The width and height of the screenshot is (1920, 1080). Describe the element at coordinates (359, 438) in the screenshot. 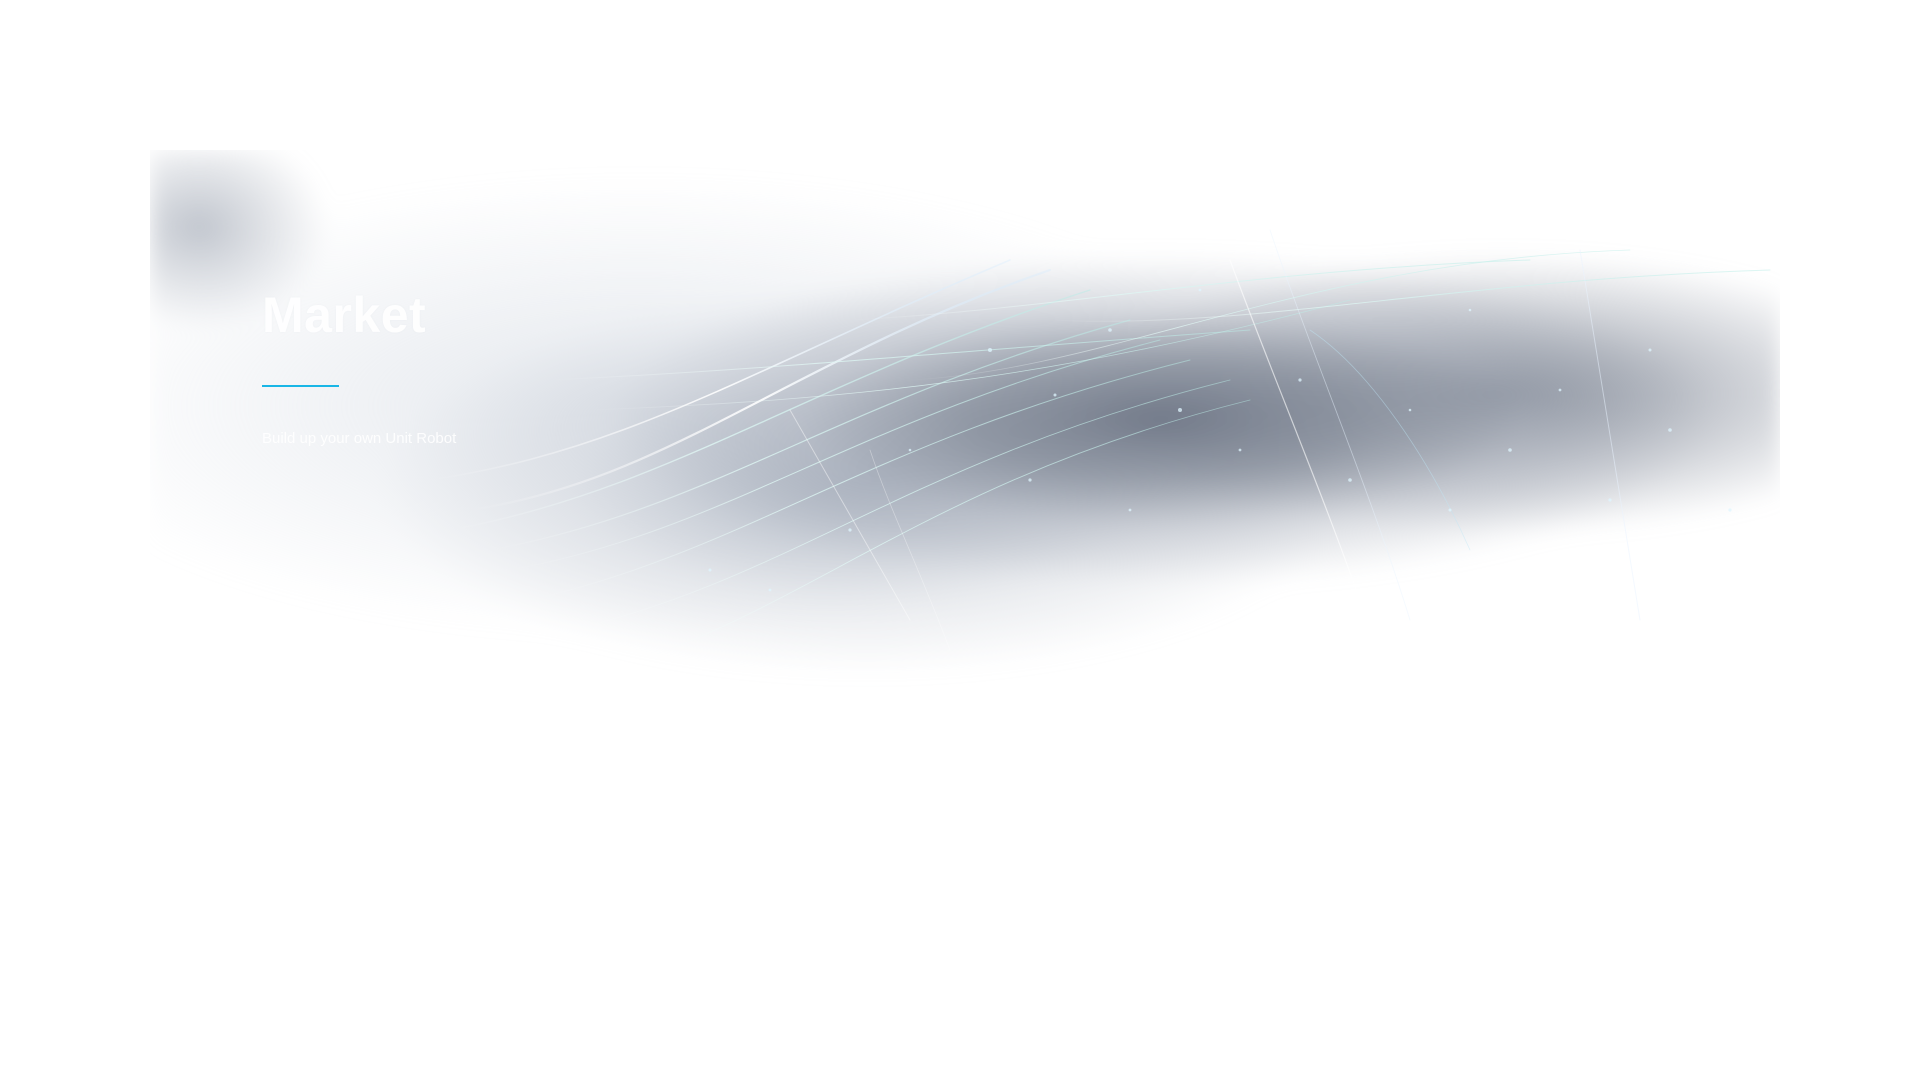

I see `page-subtitle: Build up your own Unit Robot` at that location.